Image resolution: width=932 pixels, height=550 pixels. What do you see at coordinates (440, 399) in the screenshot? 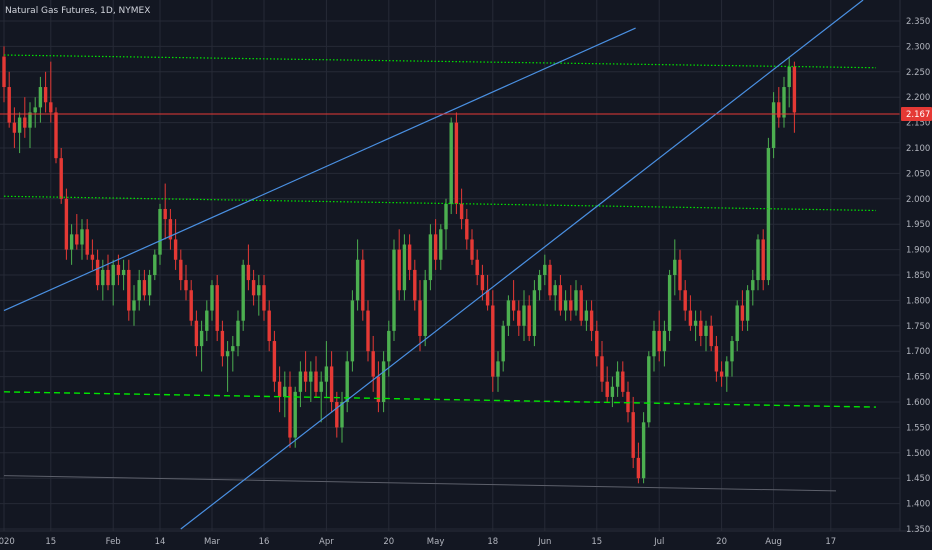
I see `support-line-dashed` at bounding box center [440, 399].